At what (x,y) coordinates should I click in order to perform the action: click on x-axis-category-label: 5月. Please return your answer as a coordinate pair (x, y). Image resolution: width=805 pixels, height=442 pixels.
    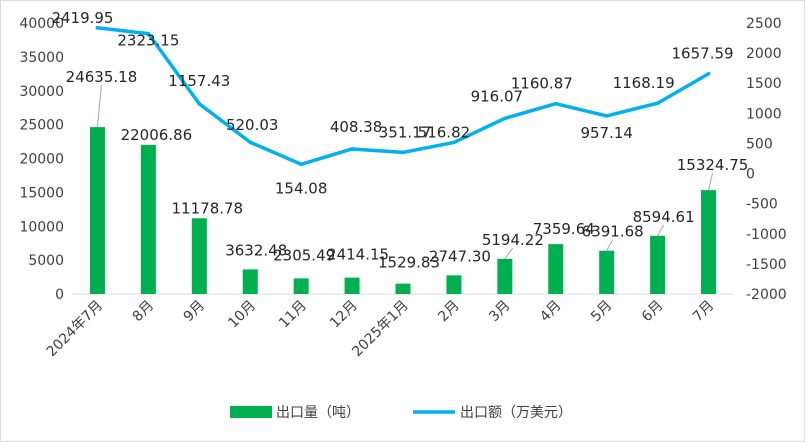
    Looking at the image, I should click on (602, 312).